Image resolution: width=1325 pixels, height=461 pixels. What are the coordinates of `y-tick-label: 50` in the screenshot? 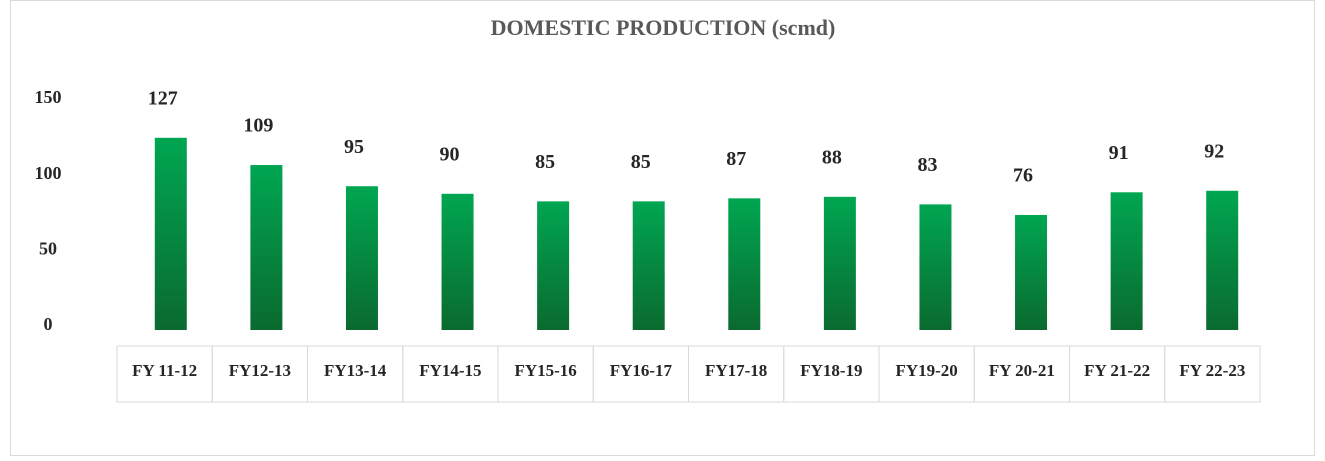 It's located at (48, 248).